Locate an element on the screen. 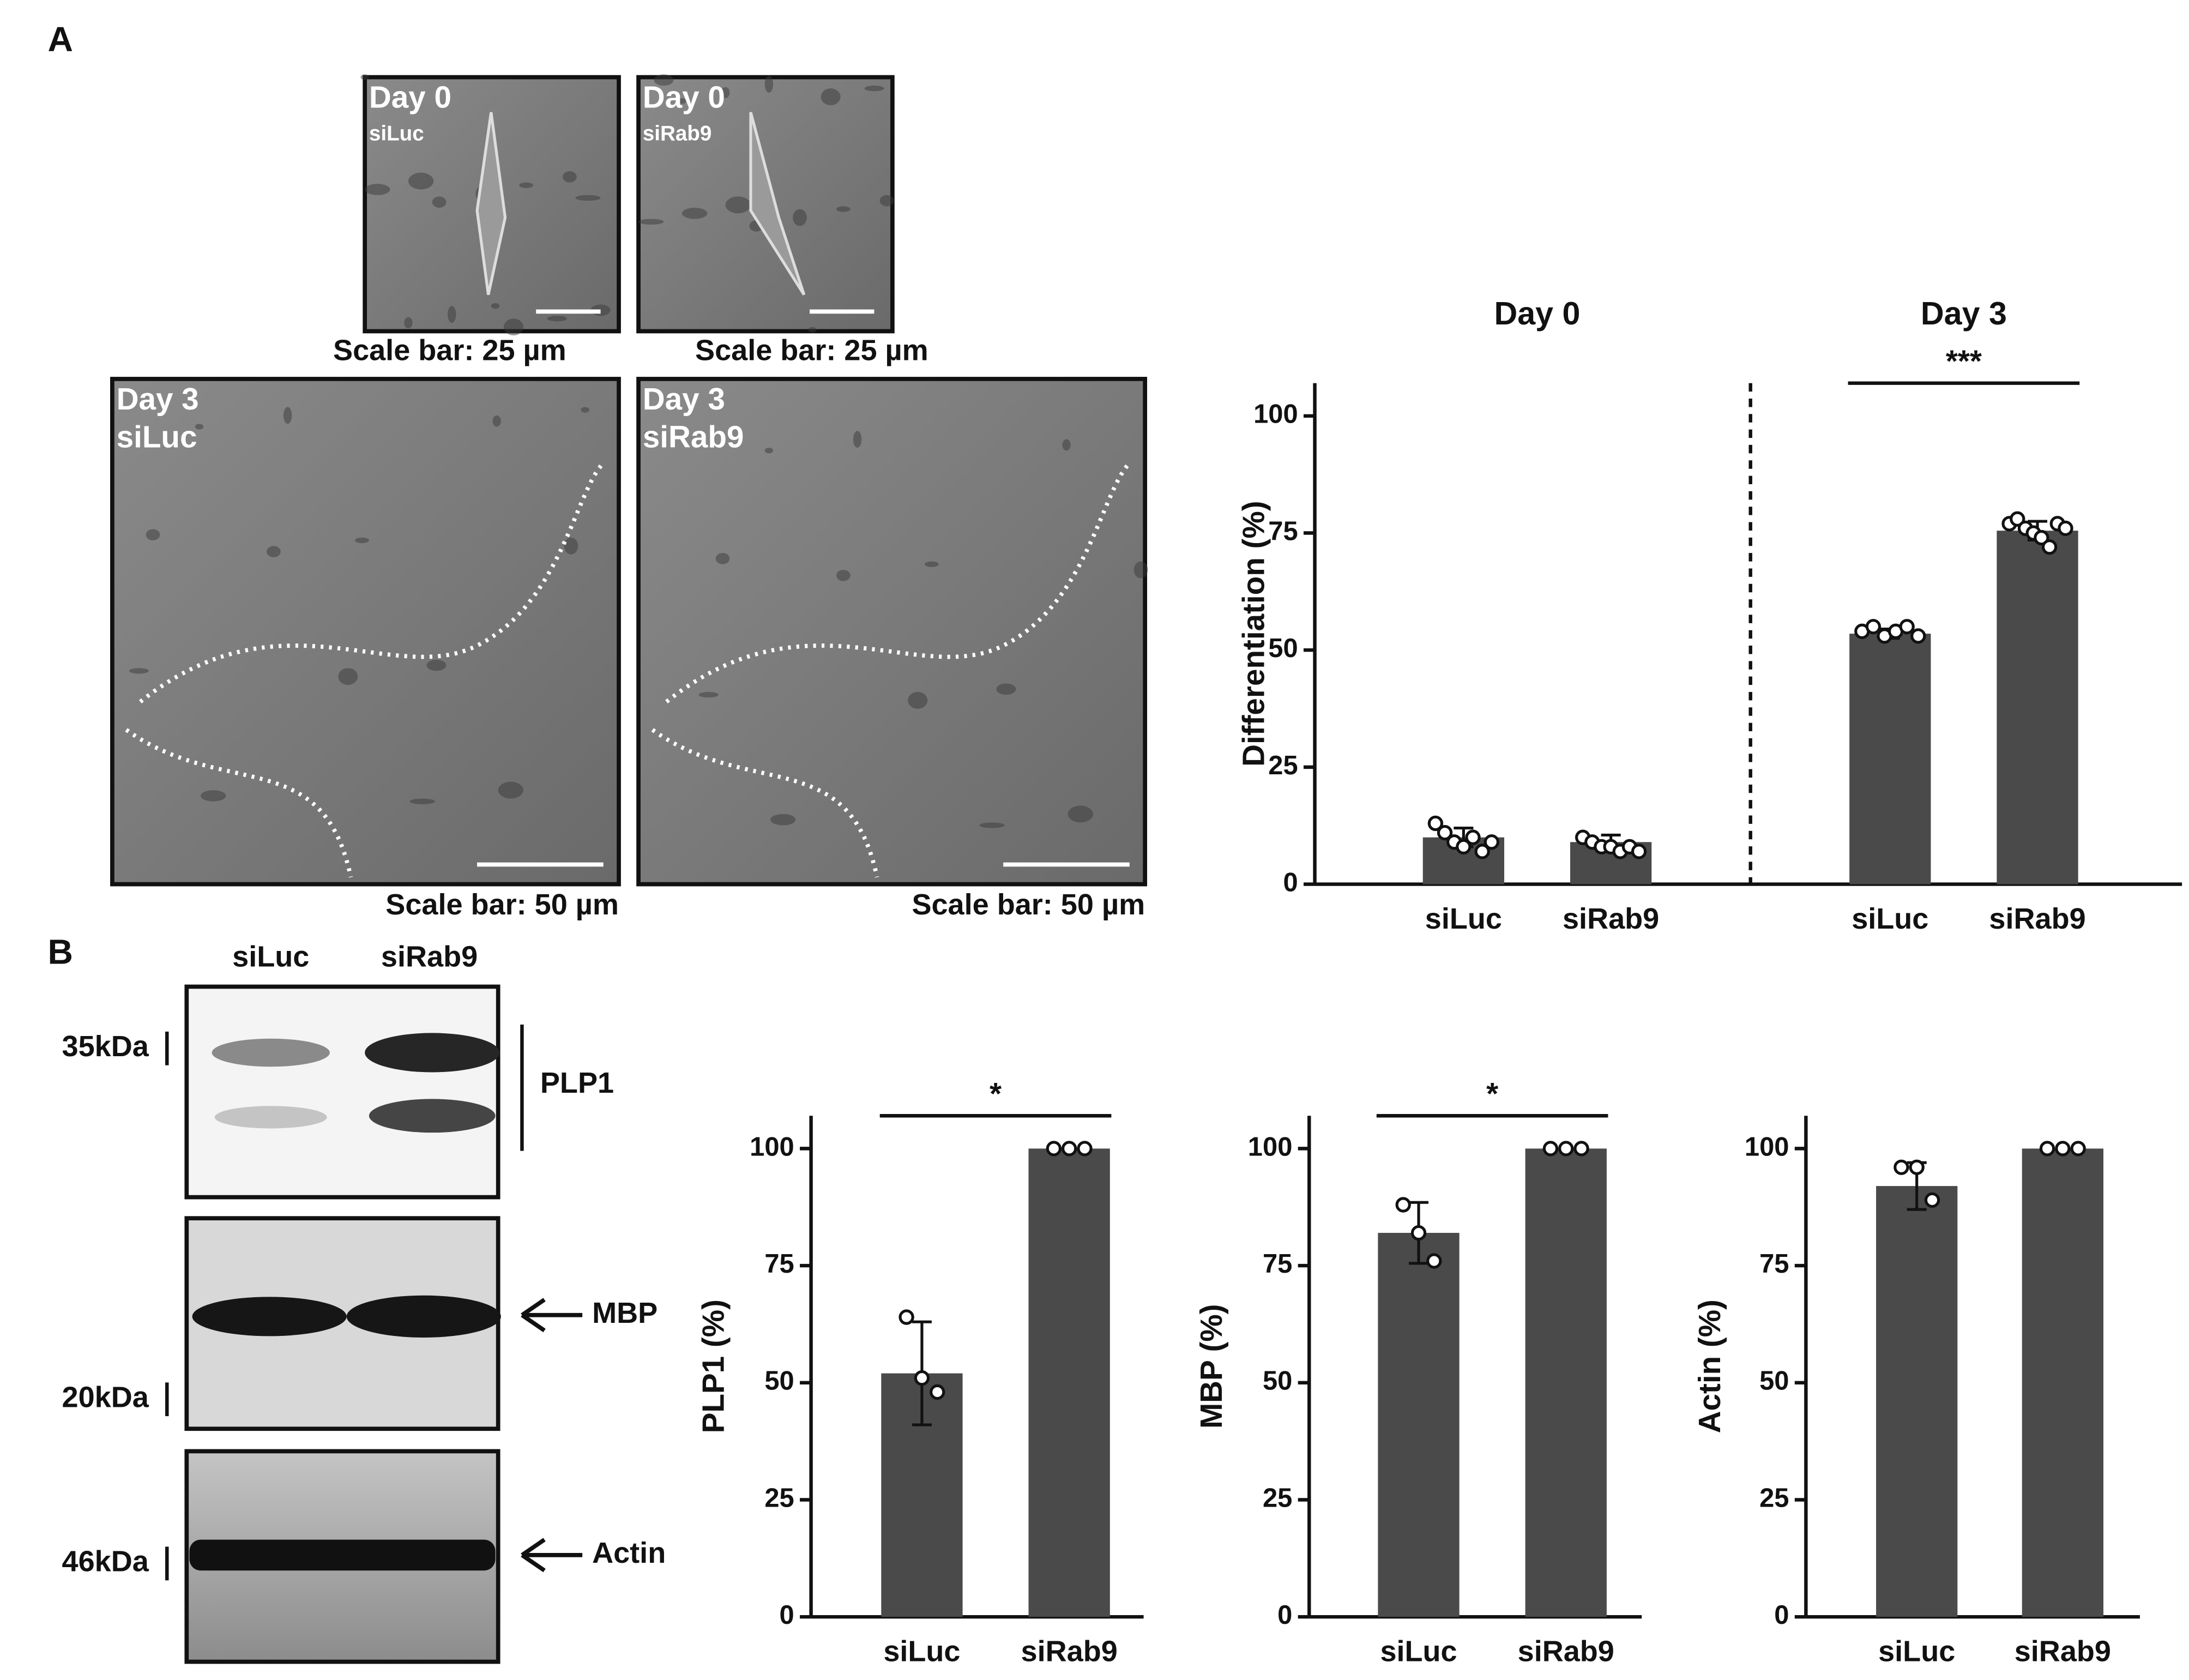 The width and height of the screenshot is (2189, 1680). y-tick-label: 75 is located at coordinates (779, 1264).